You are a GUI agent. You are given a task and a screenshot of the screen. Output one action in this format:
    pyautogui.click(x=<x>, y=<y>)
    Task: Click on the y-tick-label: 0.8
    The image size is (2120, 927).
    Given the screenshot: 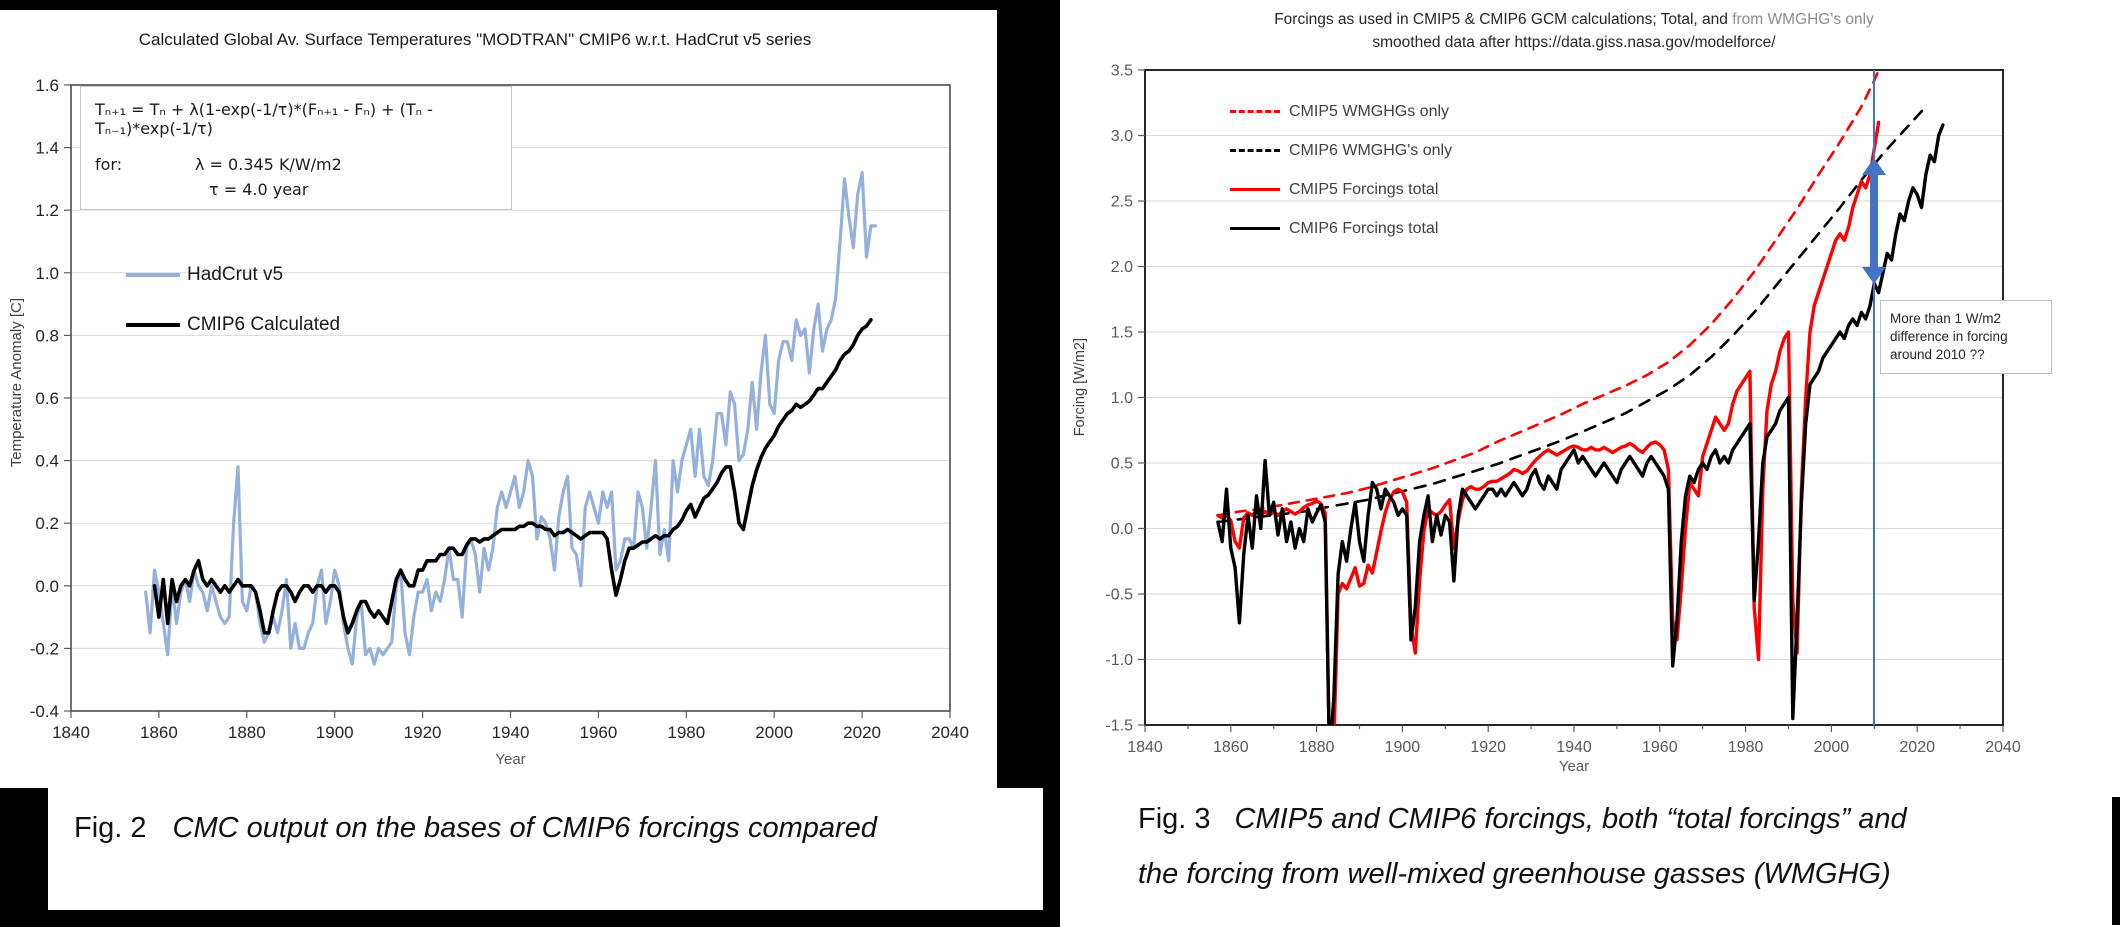 What is the action you would take?
    pyautogui.click(x=47, y=335)
    